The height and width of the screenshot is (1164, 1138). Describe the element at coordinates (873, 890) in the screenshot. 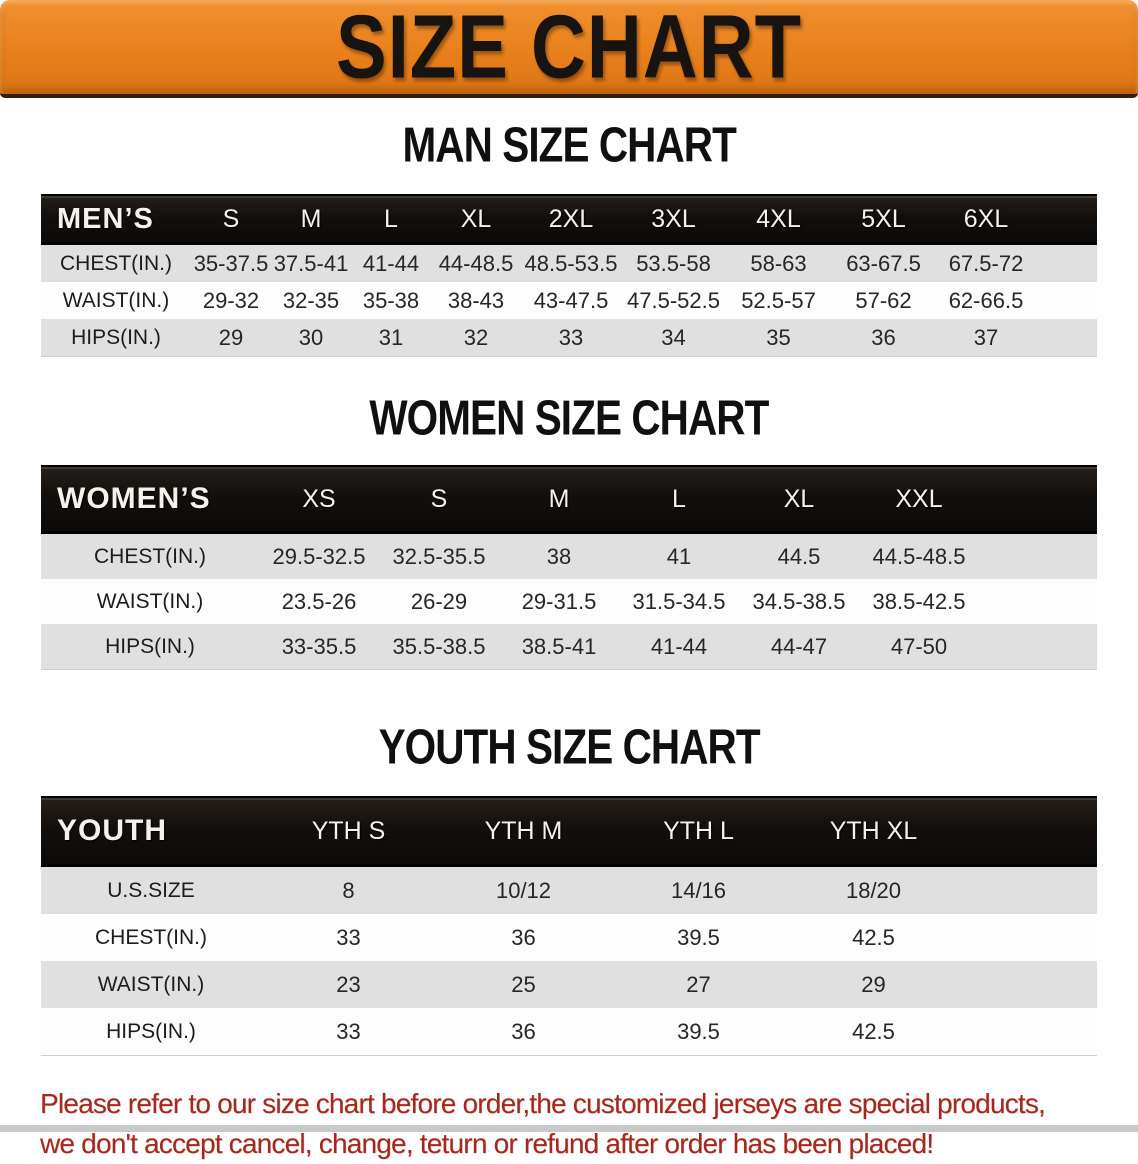

I see `value-cell: 18/20` at that location.